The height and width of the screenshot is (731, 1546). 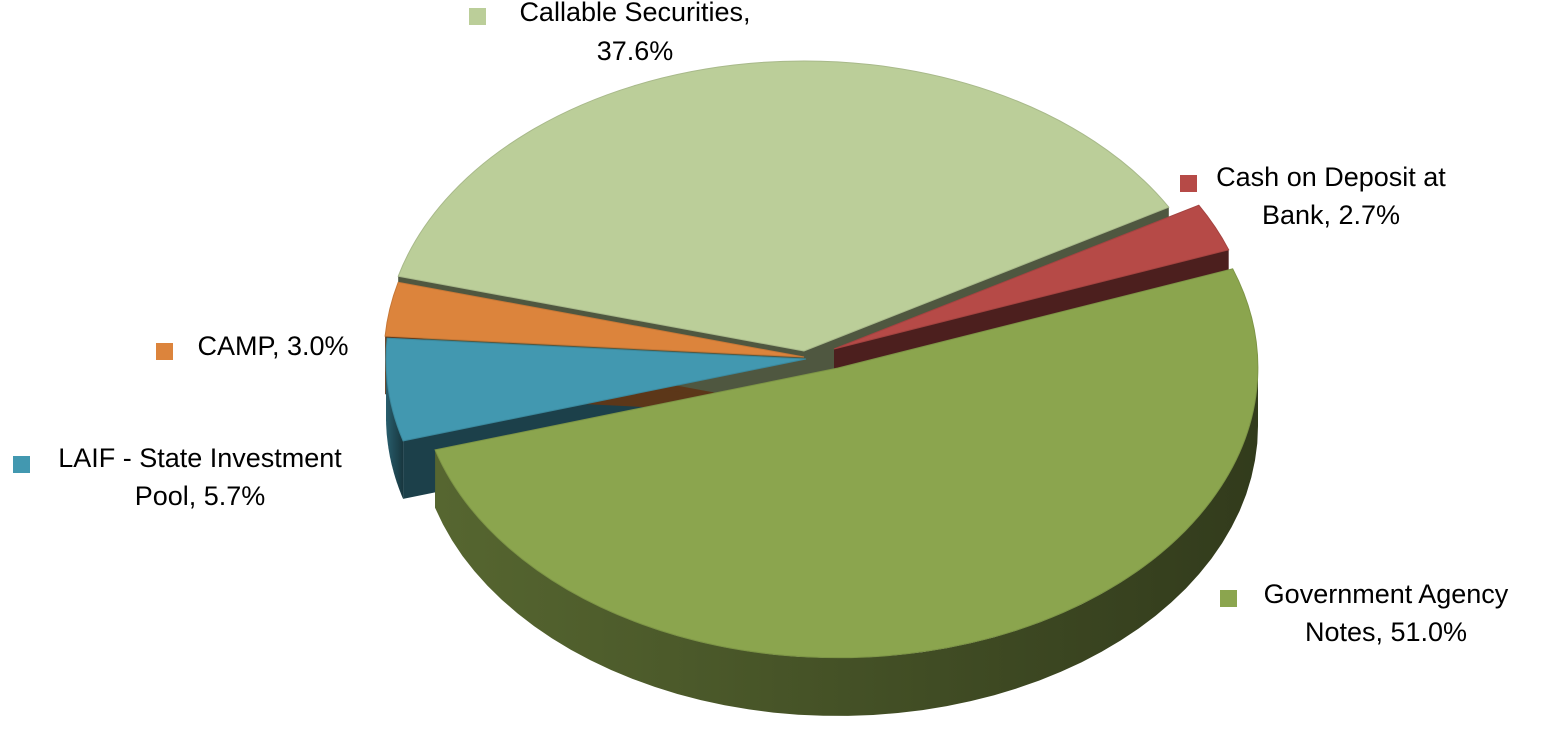 What do you see at coordinates (1031, 277) in the screenshot?
I see `slice-cash-on-deposit-at-bank` at bounding box center [1031, 277].